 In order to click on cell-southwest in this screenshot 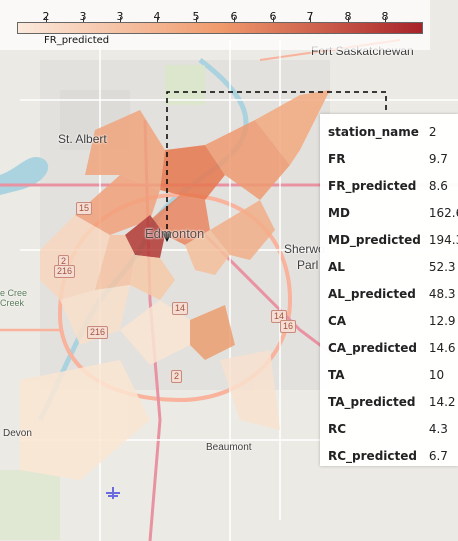, I will do `click(115, 262)`.